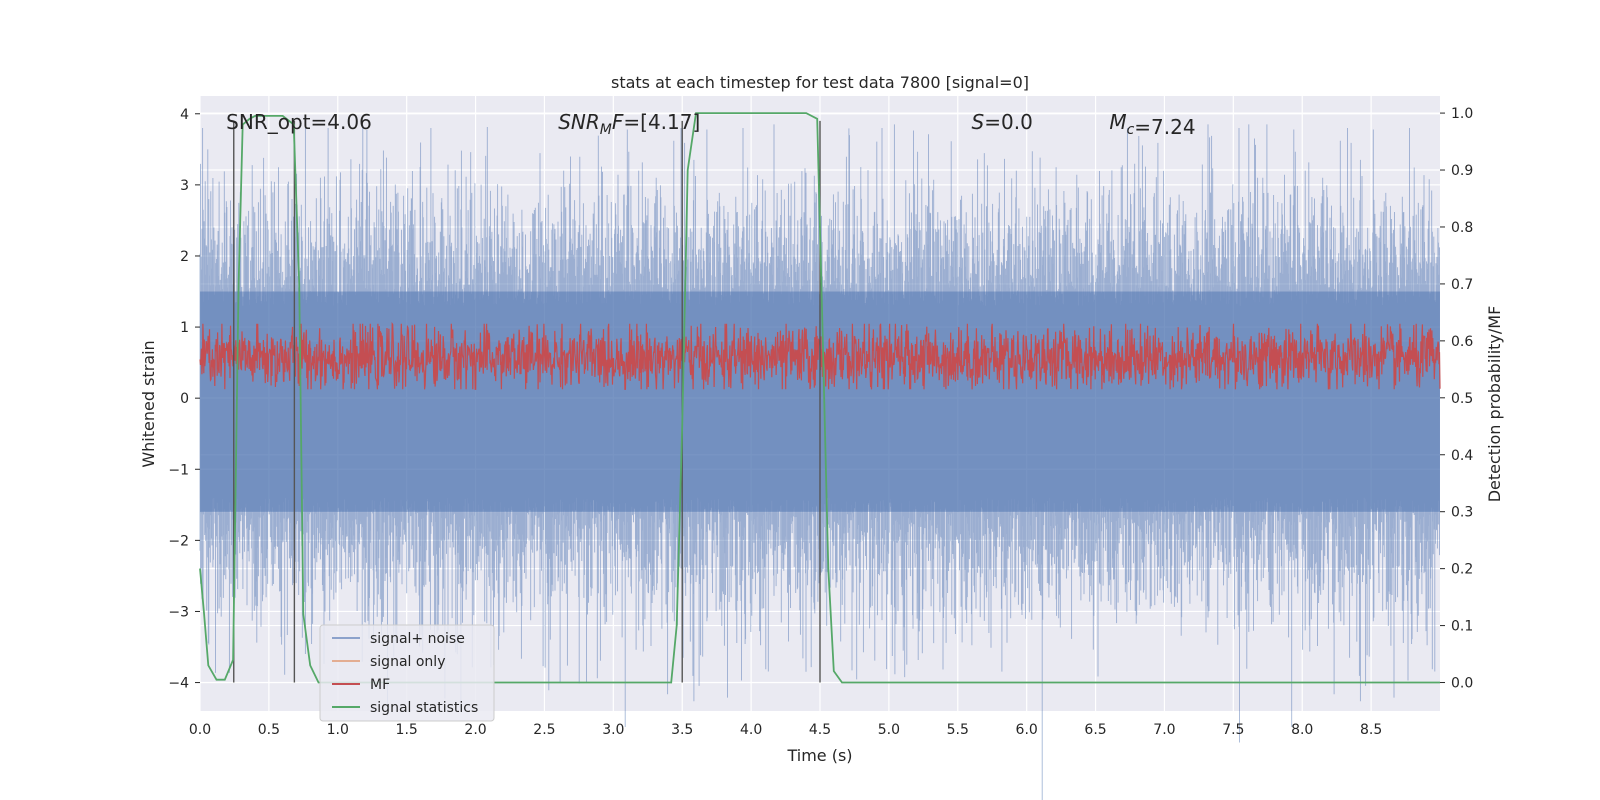  I want to click on x-tick-label: 6.0, so click(1027, 730).